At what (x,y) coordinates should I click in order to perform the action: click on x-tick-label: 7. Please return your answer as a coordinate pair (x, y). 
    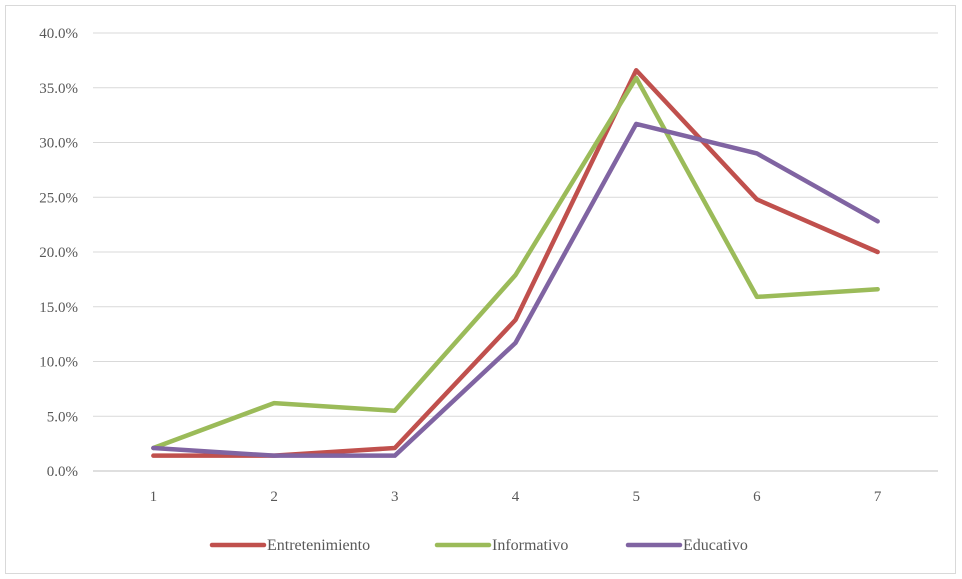
    Looking at the image, I should click on (878, 497).